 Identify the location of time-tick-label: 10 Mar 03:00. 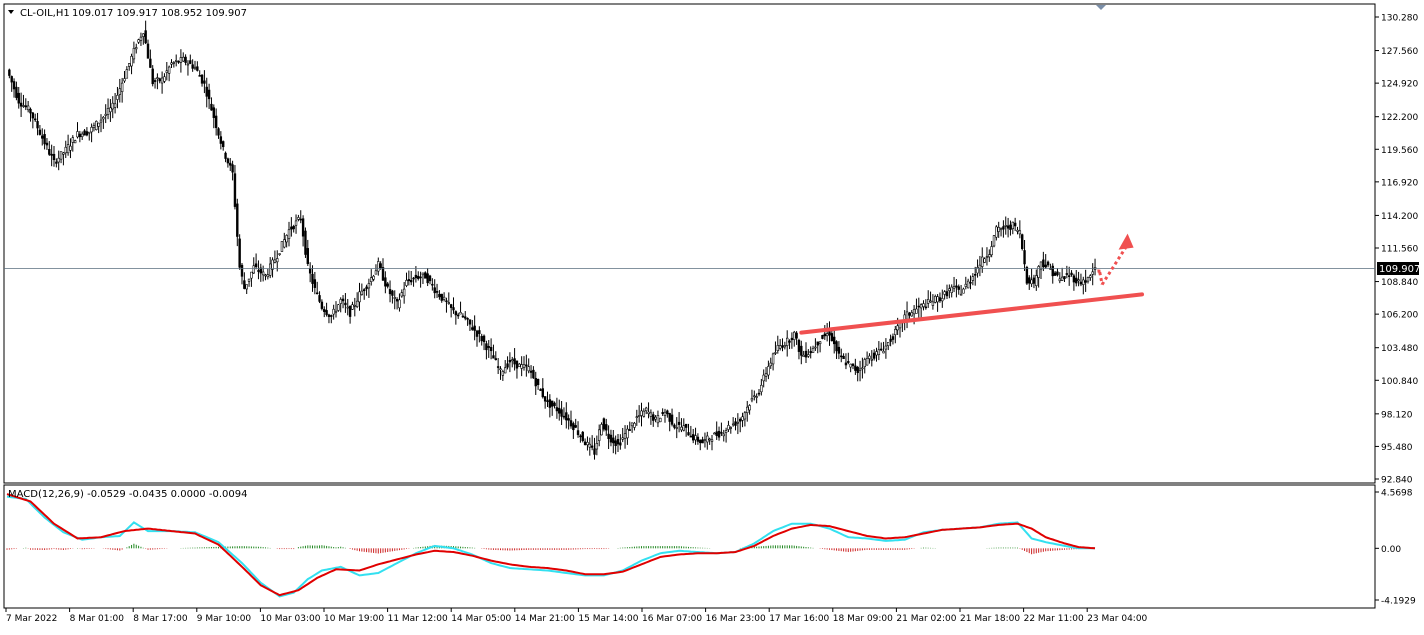
(290, 619).